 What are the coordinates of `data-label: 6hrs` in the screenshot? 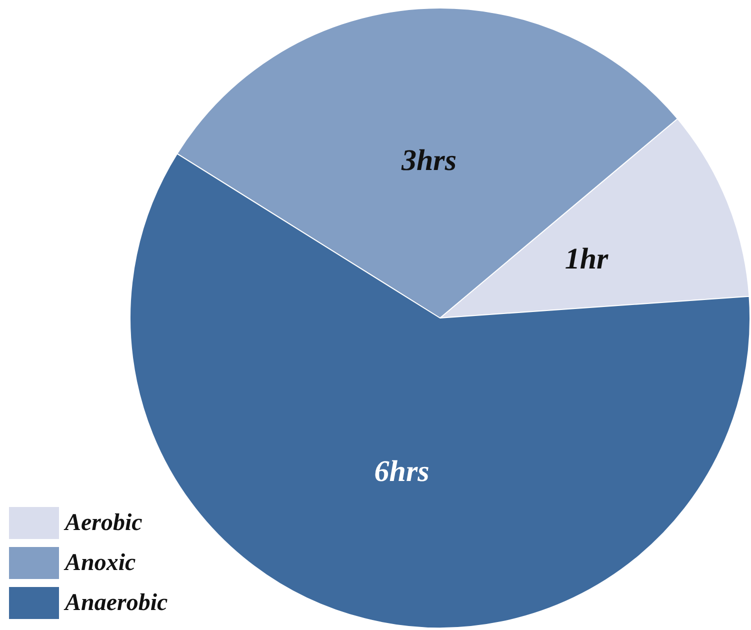 It's located at (402, 471).